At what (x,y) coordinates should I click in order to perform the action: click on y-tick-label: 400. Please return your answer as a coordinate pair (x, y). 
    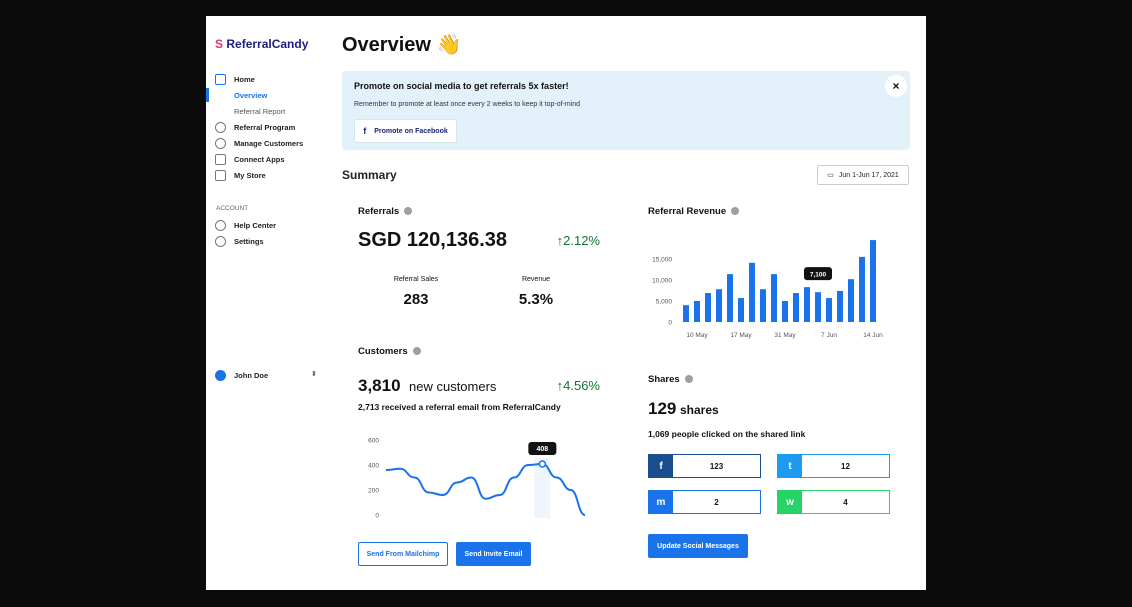
    Looking at the image, I should click on (373, 466).